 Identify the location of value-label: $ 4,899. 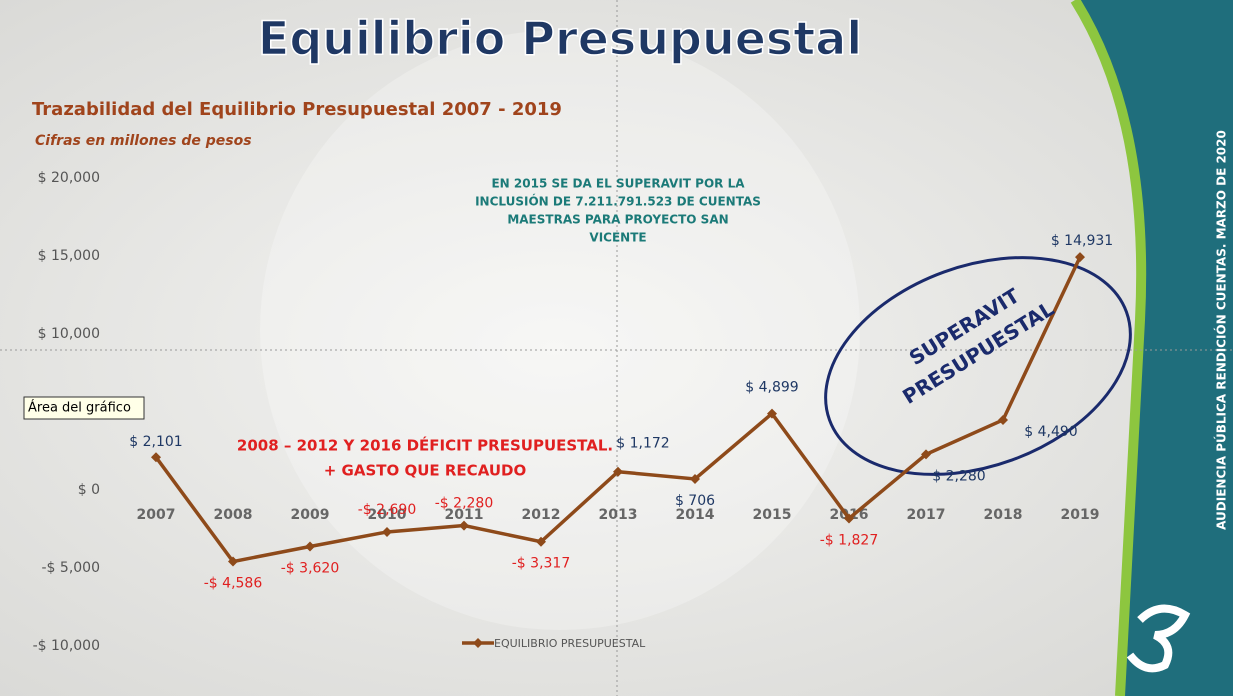
(771, 388).